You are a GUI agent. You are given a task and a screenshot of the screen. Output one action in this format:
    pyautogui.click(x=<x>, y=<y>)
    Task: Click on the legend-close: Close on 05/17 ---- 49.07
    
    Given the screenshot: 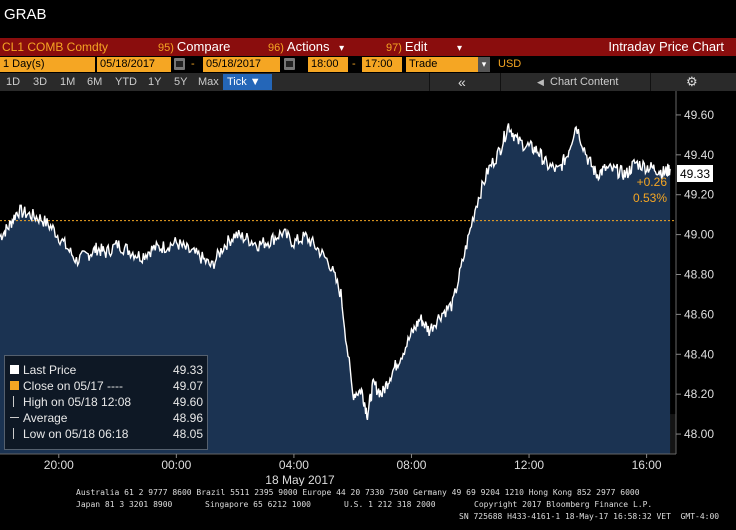 What is the action you would take?
    pyautogui.click(x=107, y=386)
    